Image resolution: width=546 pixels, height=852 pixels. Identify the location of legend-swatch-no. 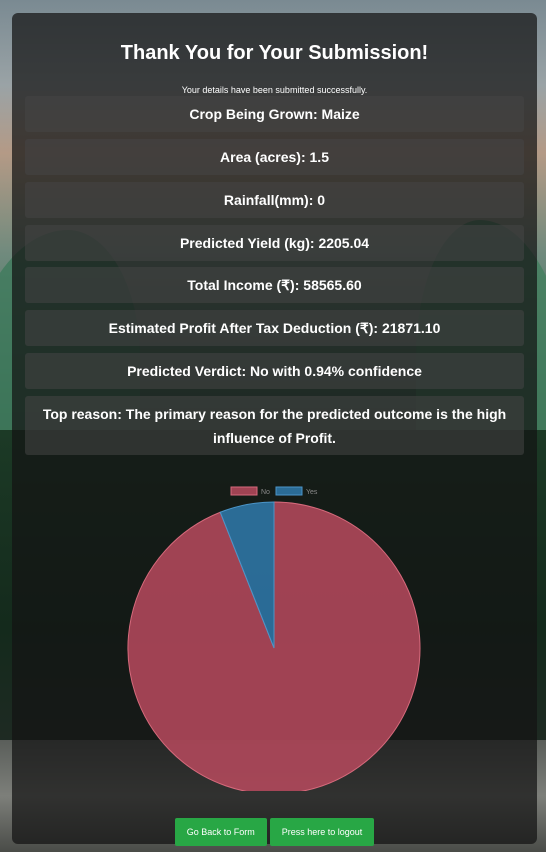
(244, 491).